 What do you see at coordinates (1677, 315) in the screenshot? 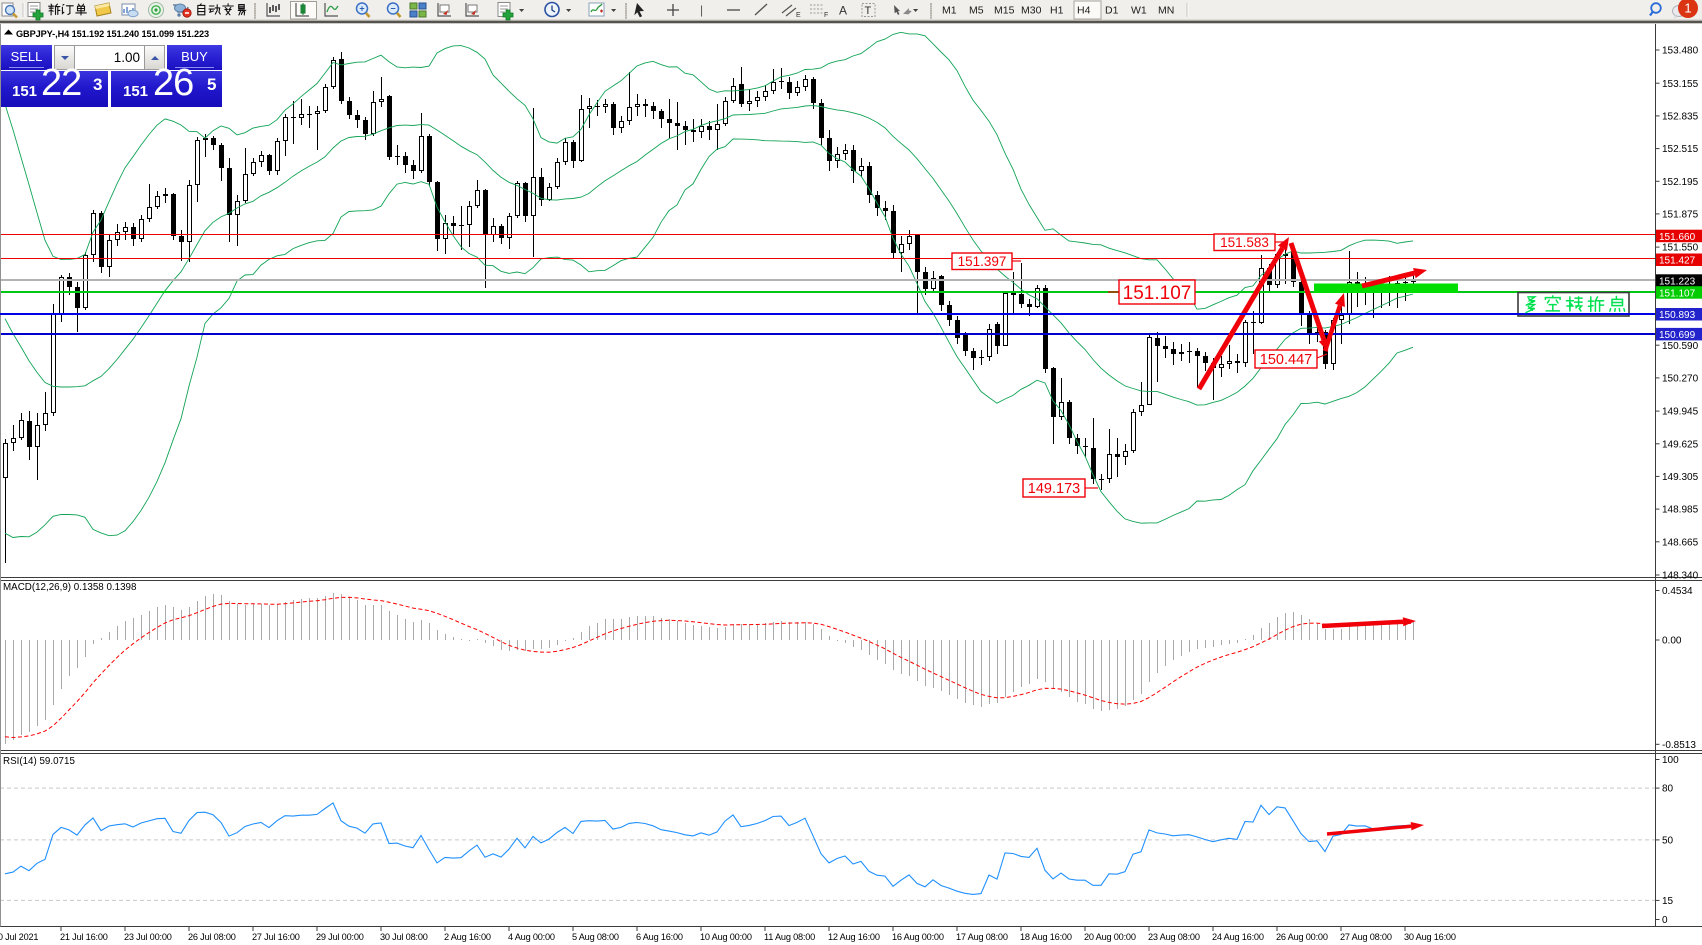
I see `svg-text: 150.893` at bounding box center [1677, 315].